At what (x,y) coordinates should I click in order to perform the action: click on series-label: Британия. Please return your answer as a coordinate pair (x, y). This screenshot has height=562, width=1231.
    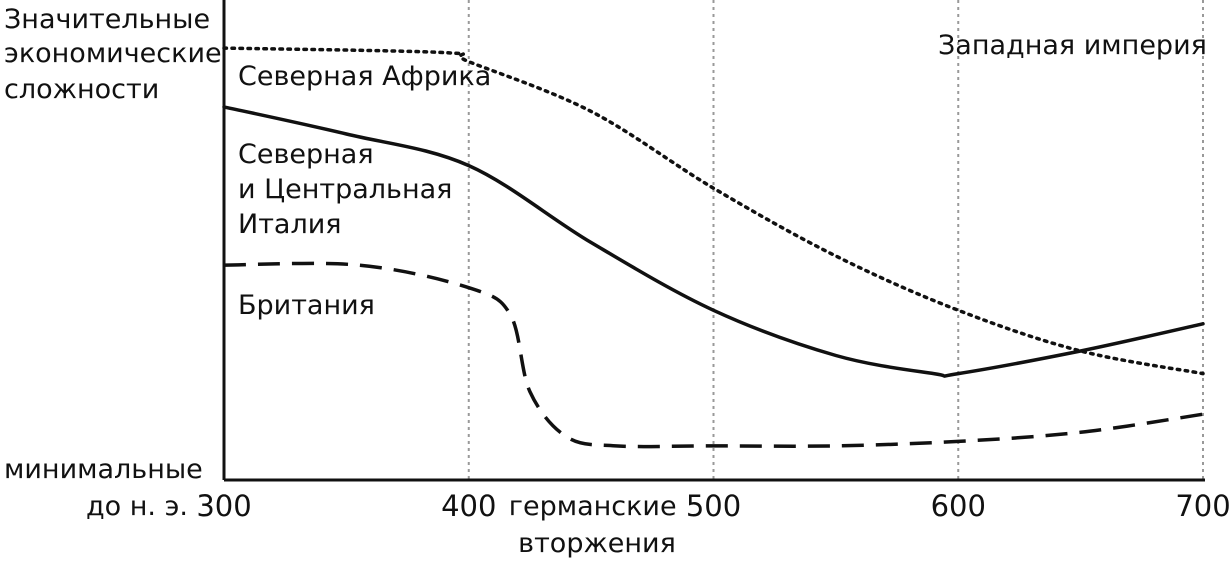
    Looking at the image, I should click on (306, 305).